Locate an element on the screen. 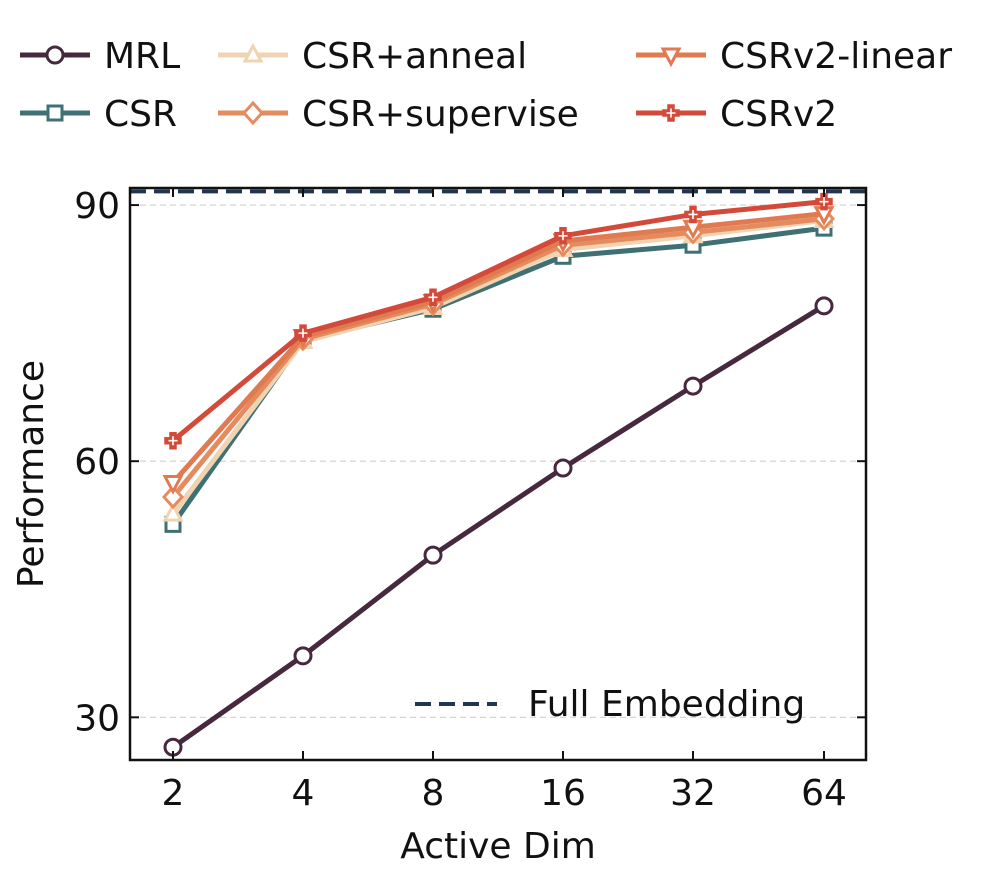 Image resolution: width=998 pixels, height=873 pixels. legend-entry-csr-supervise: CSR+supervise is located at coordinates (398, 114).